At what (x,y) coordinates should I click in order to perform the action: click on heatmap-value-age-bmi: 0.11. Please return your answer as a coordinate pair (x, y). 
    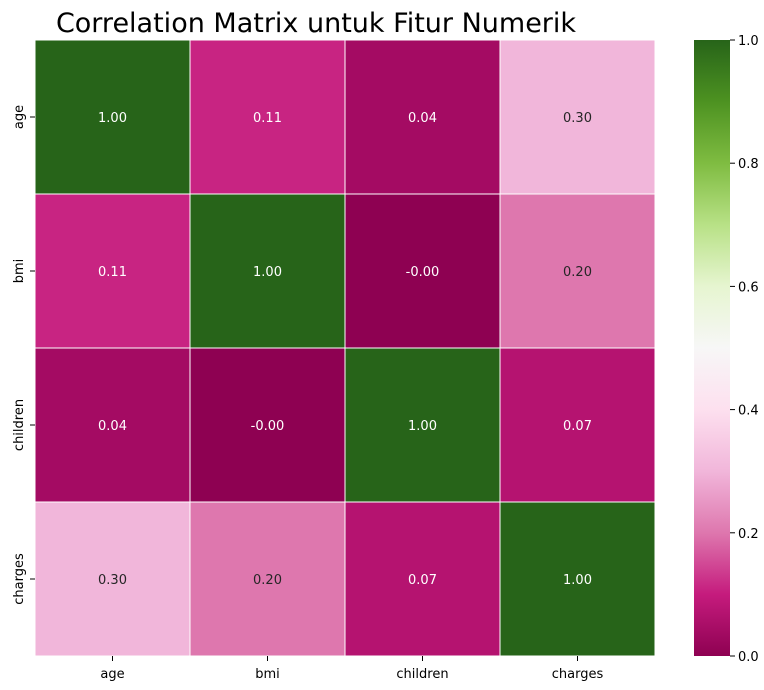
    Looking at the image, I should click on (267, 118).